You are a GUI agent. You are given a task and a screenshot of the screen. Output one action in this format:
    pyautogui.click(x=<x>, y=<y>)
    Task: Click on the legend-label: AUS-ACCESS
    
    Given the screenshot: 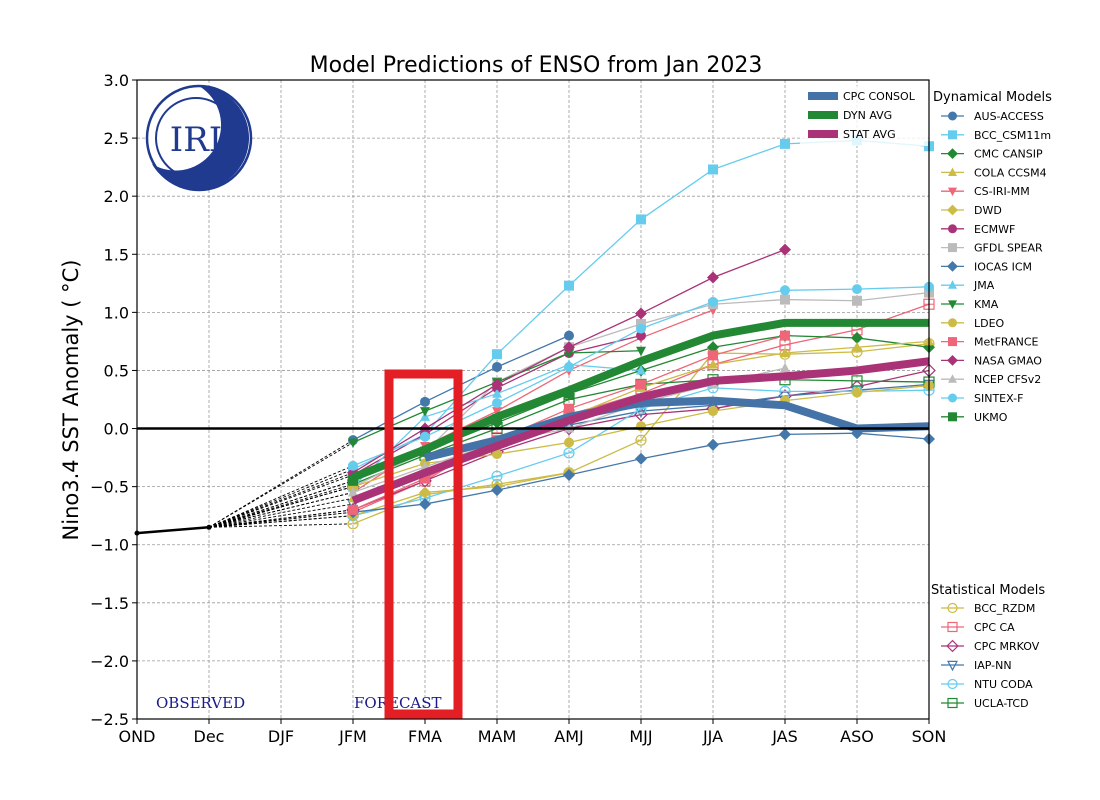 What is the action you would take?
    pyautogui.click(x=1009, y=116)
    